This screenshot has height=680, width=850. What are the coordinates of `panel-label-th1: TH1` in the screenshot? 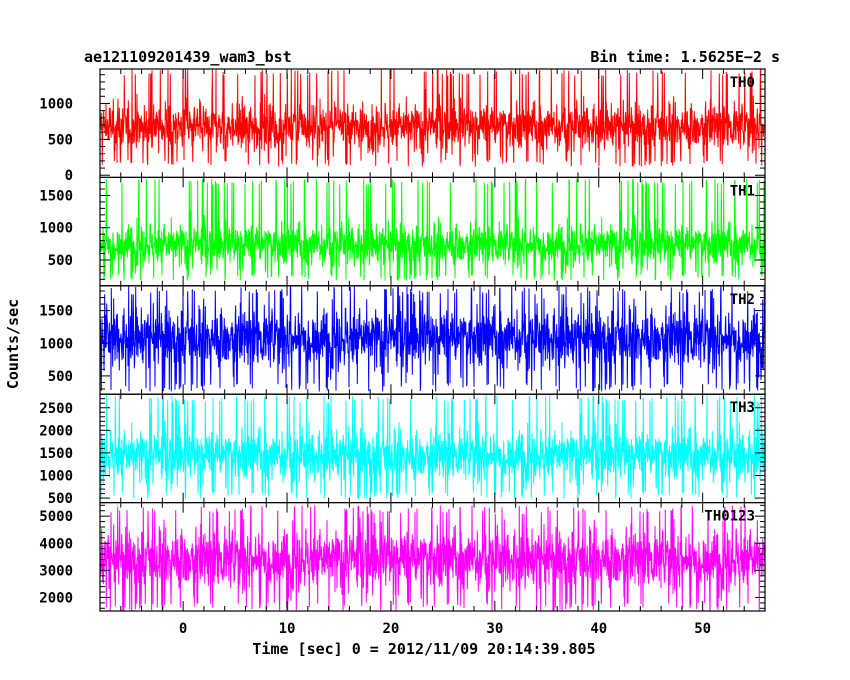 It's located at (742, 191).